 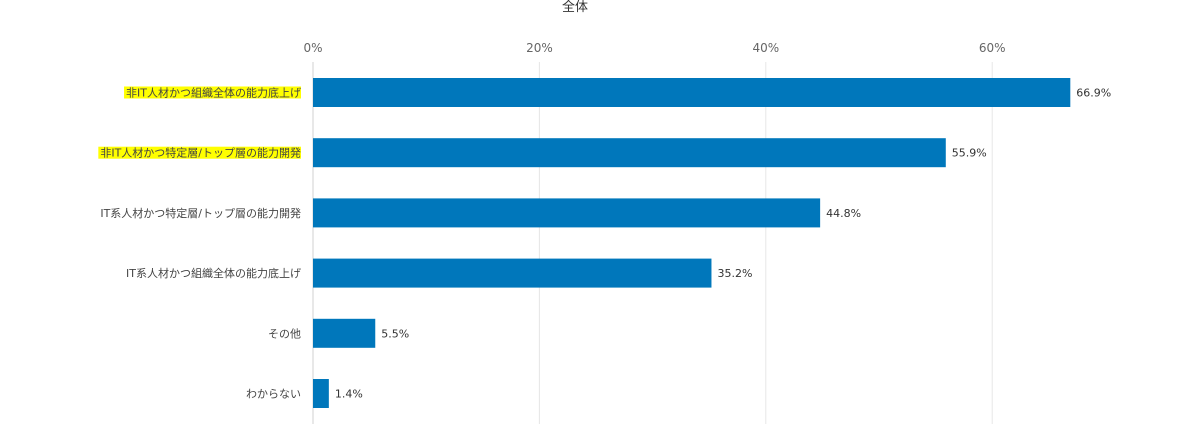 I want to click on category-label: その他, so click(x=284, y=333).